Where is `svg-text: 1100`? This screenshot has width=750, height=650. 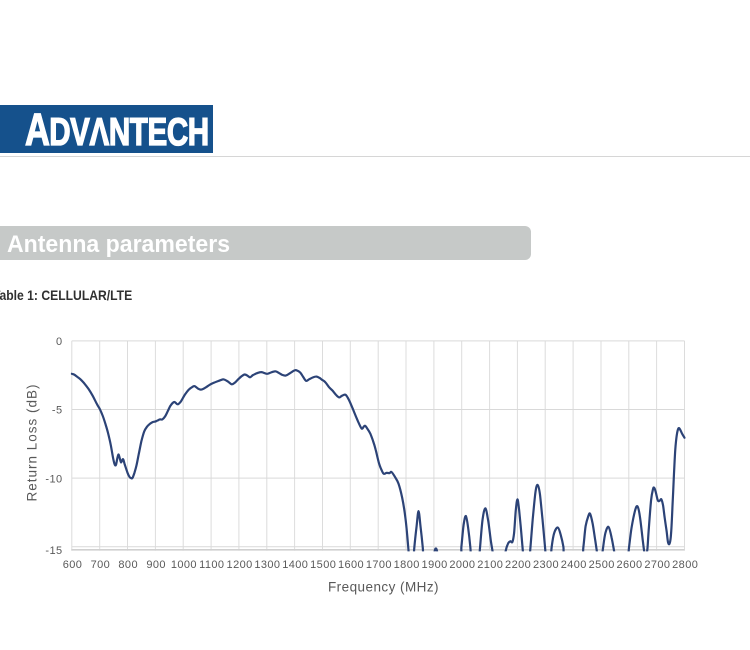
svg-text: 1100 is located at coordinates (211, 565).